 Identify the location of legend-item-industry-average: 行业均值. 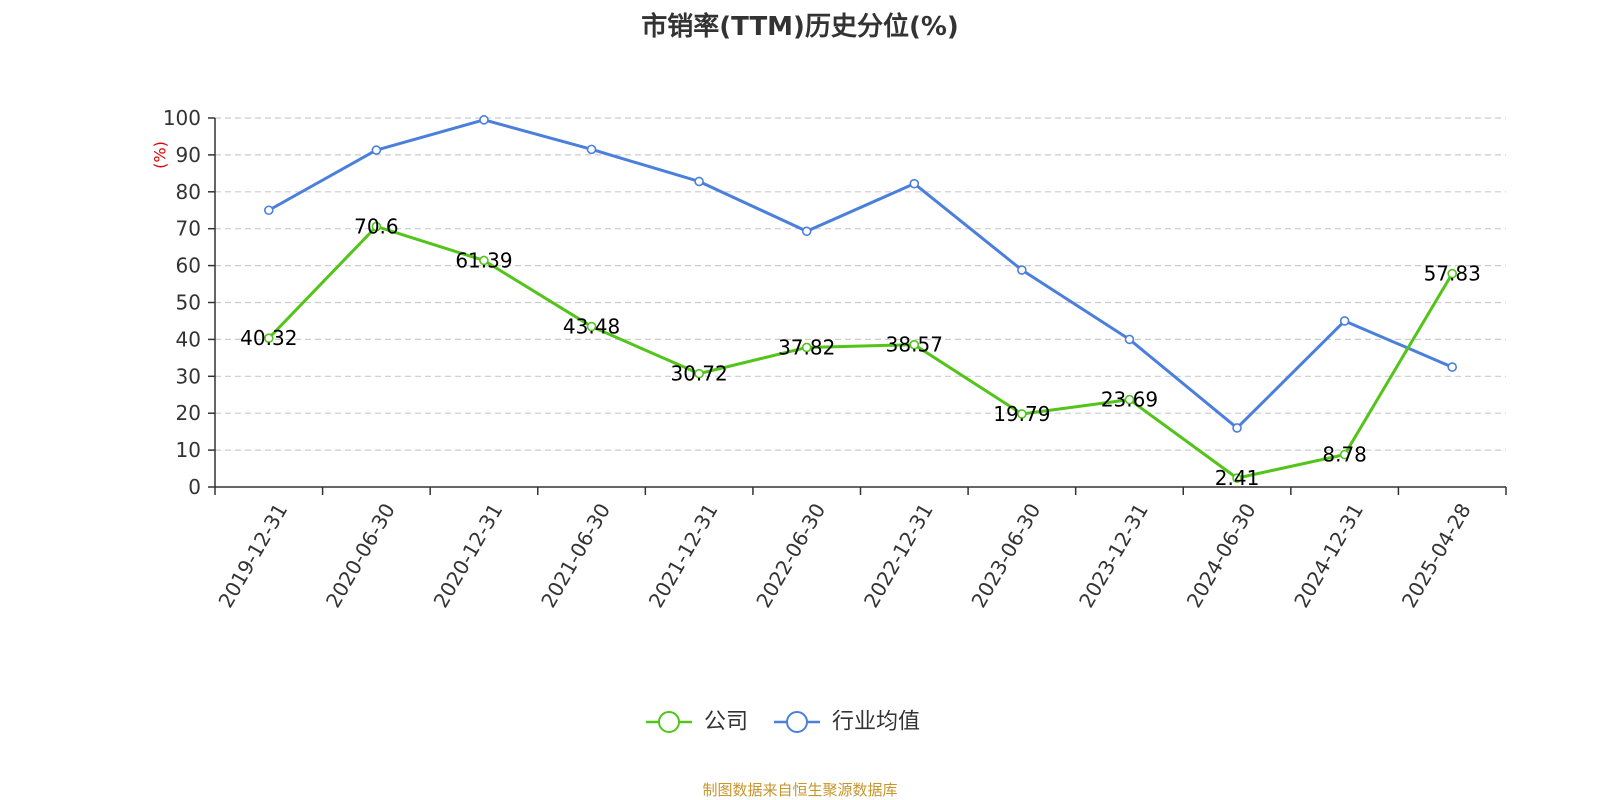
(847, 722).